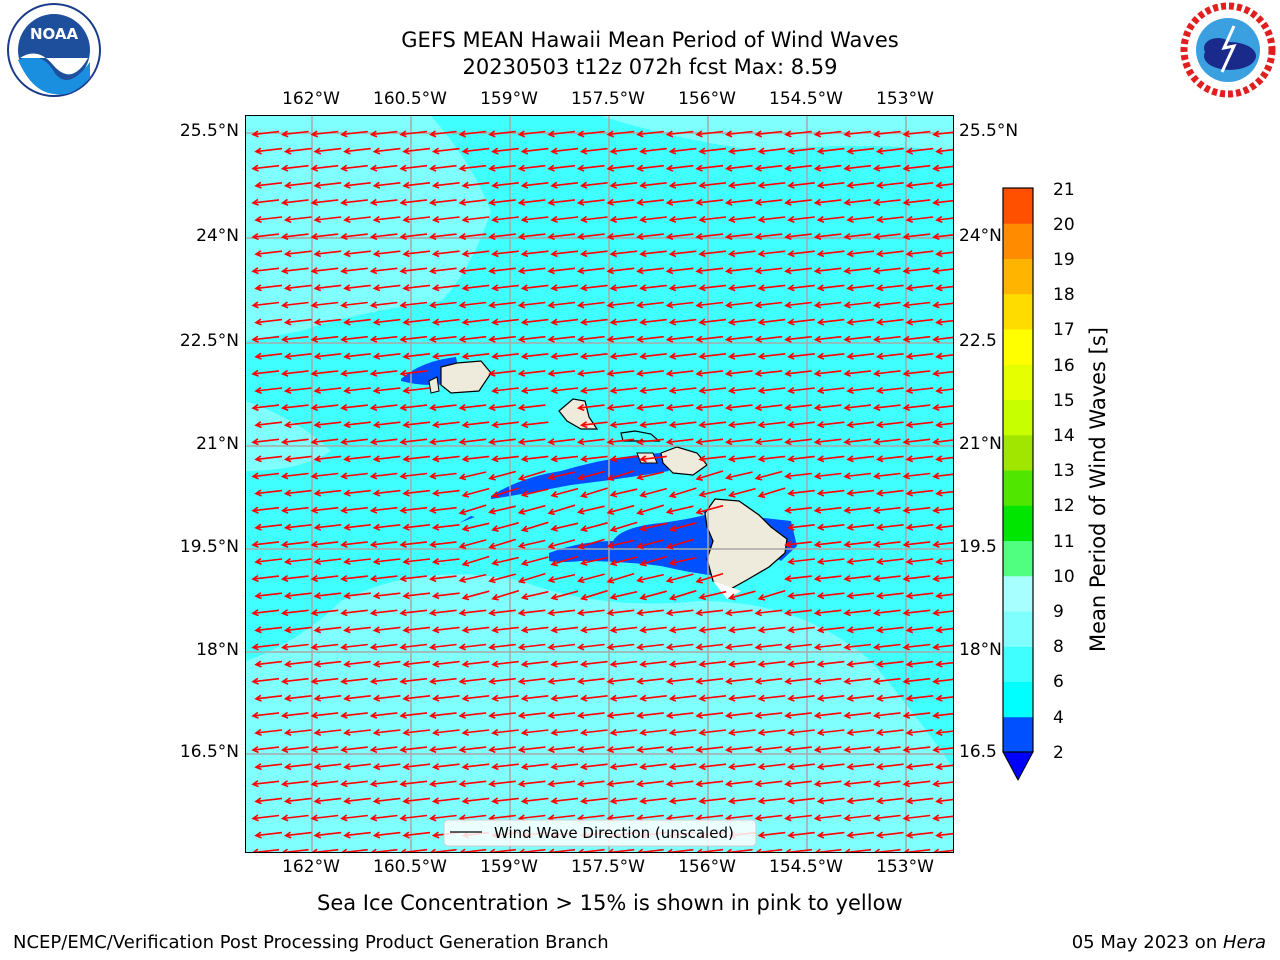 This screenshot has width=1280, height=960. I want to click on legend-label: Wind Wave Direction (unscaled), so click(614, 833).